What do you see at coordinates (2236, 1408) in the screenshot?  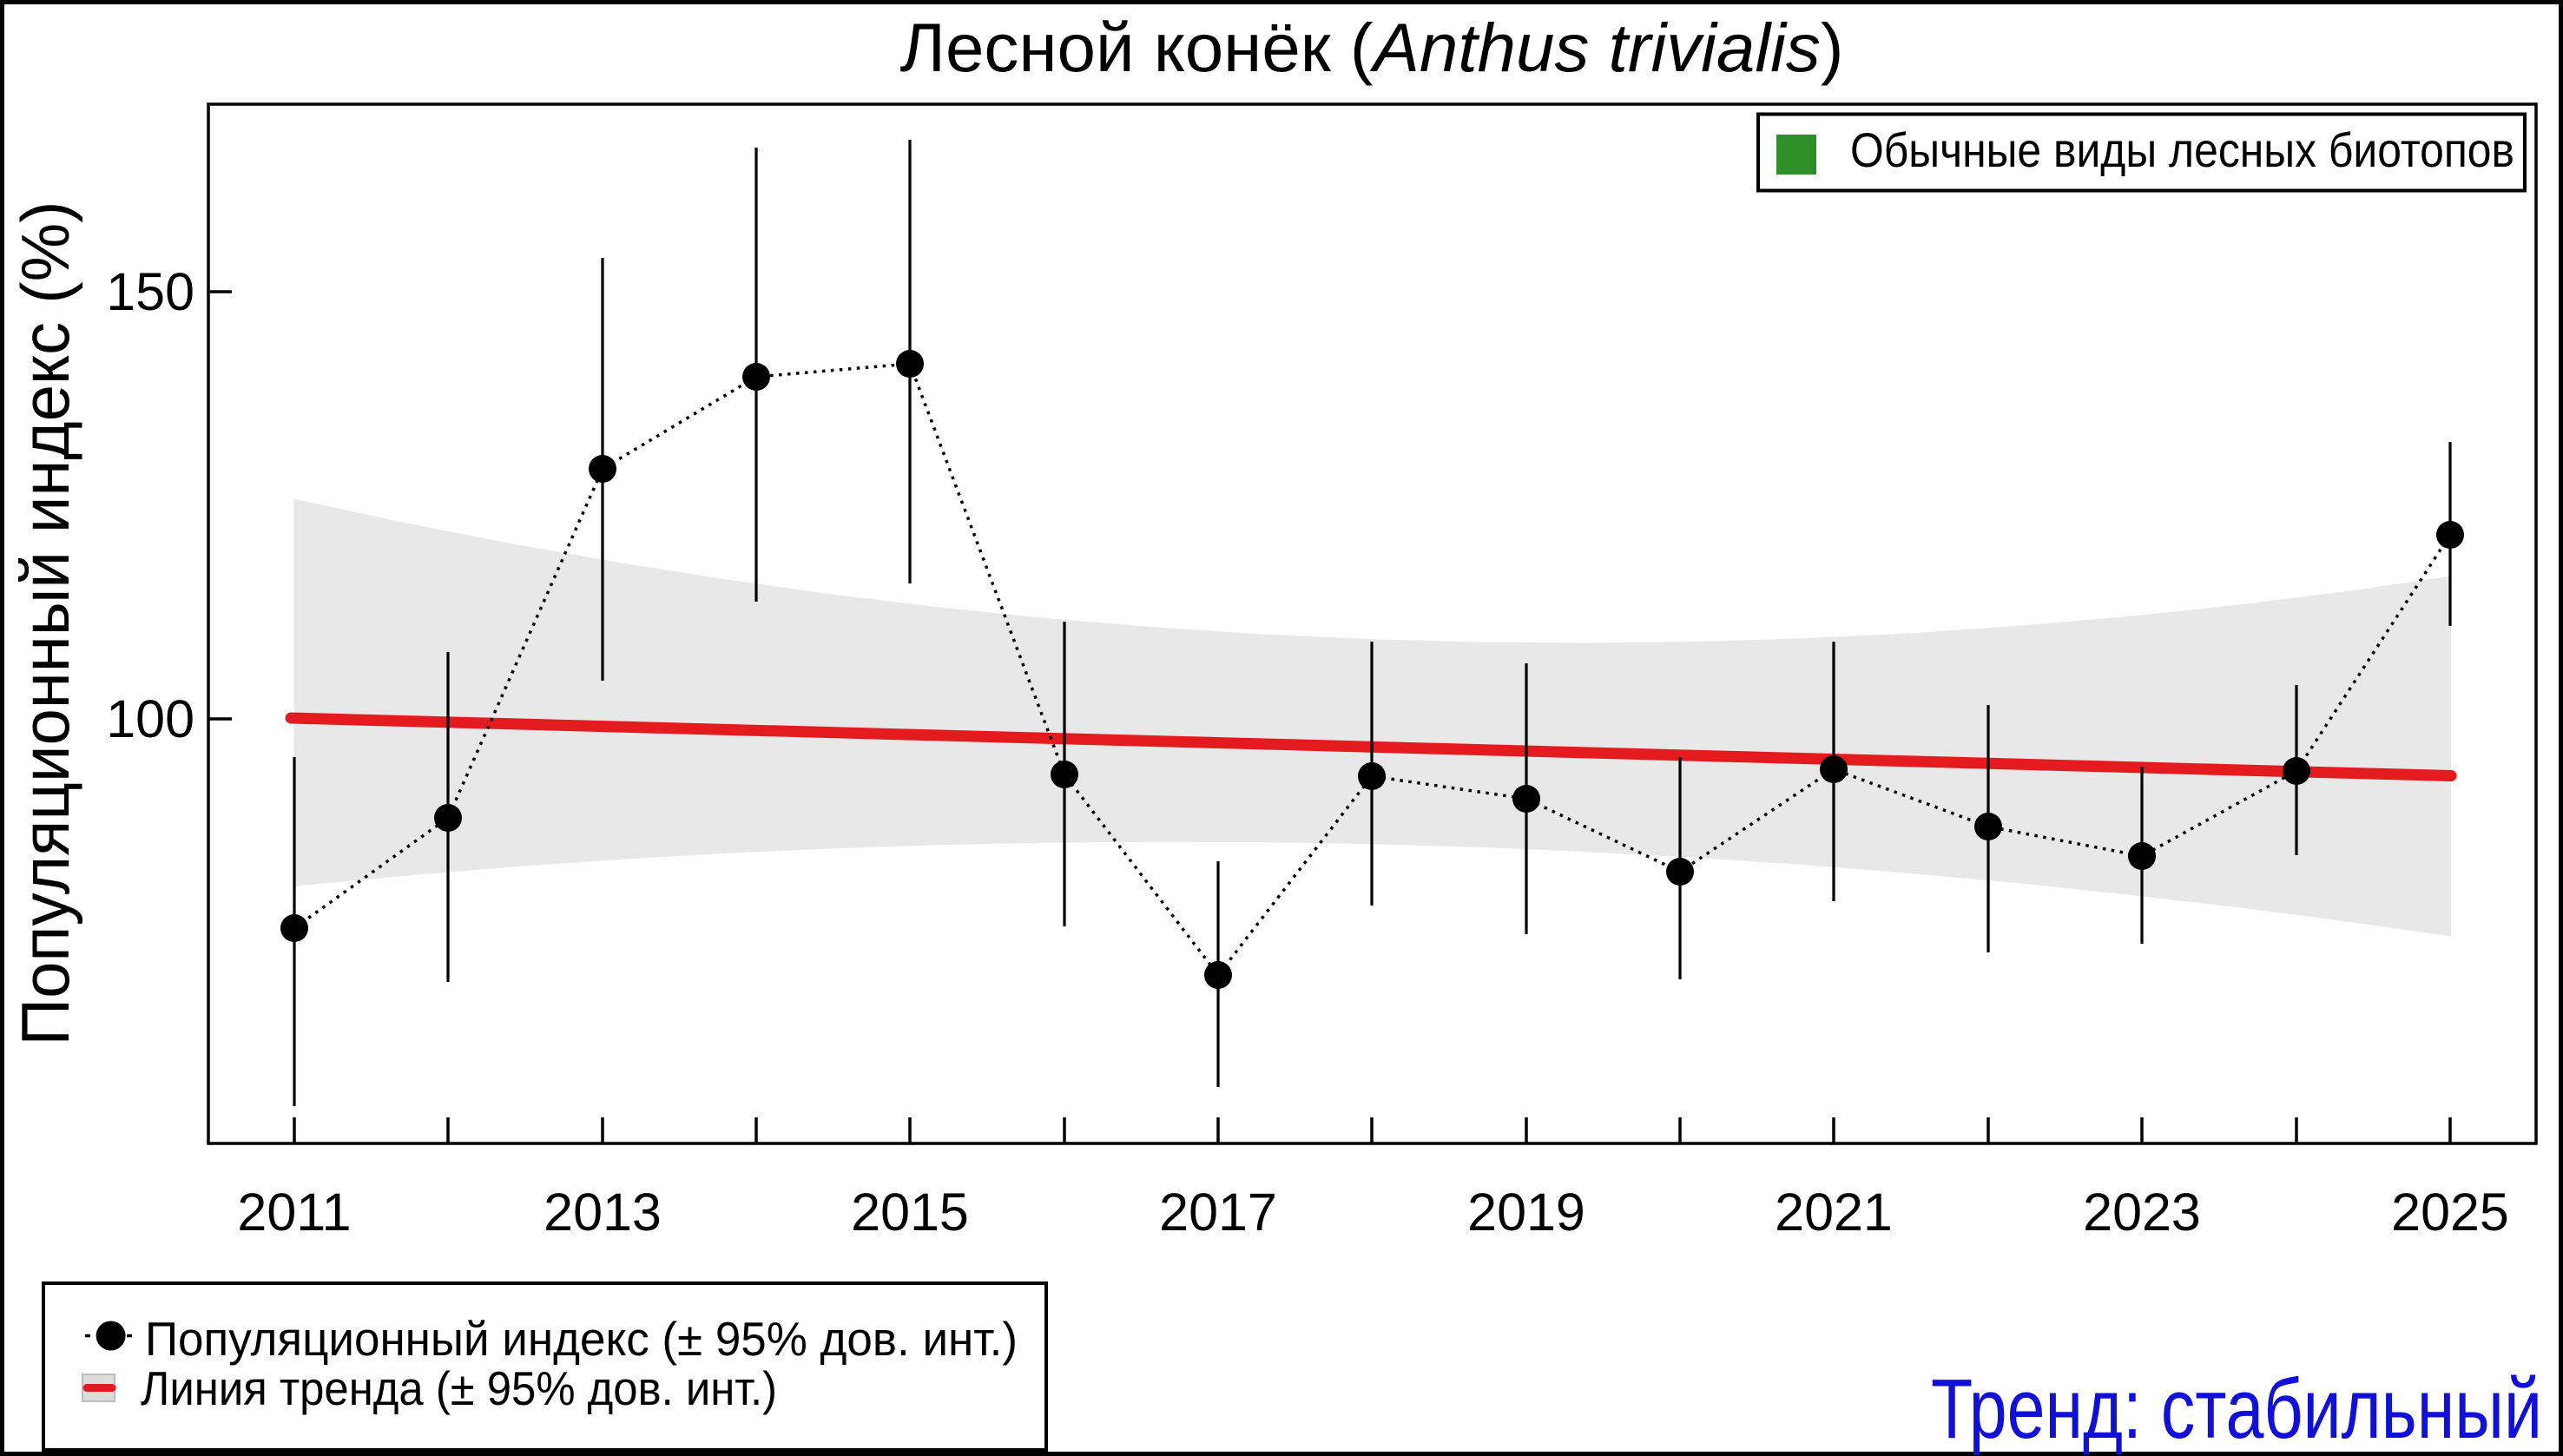 I see `svg-text: Тренд: стабильный` at bounding box center [2236, 1408].